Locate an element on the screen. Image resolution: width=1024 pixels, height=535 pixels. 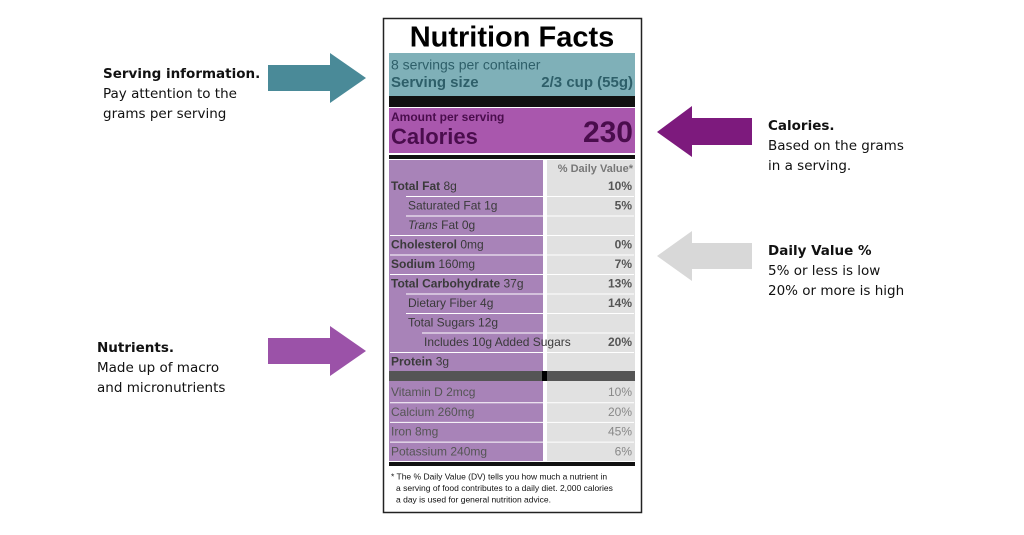
arrow-daily-value is located at coordinates (704, 256).